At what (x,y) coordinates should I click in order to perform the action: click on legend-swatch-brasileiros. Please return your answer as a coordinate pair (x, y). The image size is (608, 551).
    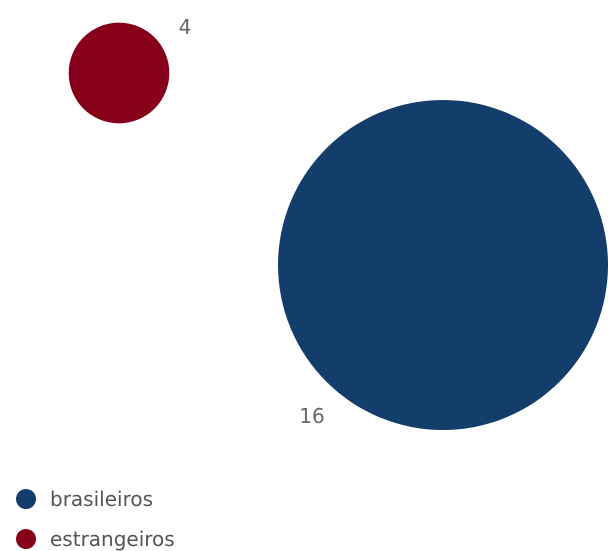
    Looking at the image, I should click on (26, 499).